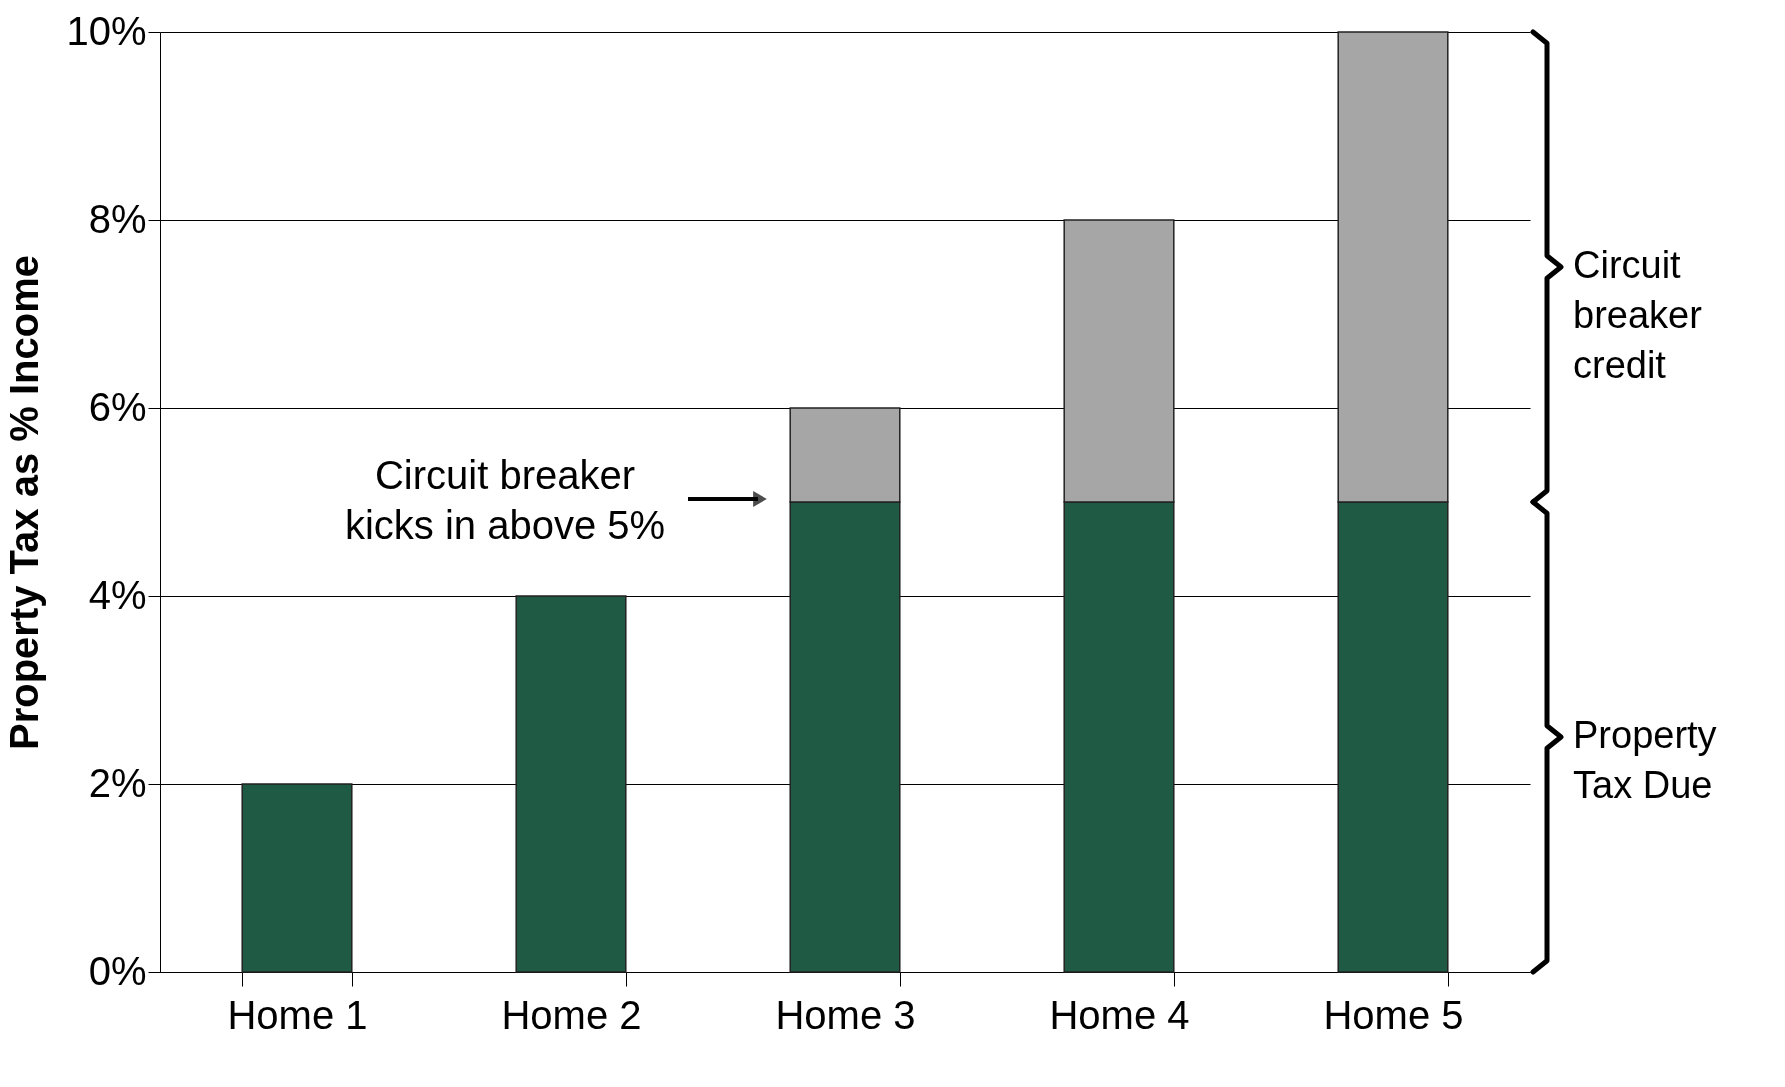 The width and height of the screenshot is (1785, 1087). Describe the element at coordinates (571, 1014) in the screenshot. I see `x-tick-label: Home 2` at that location.